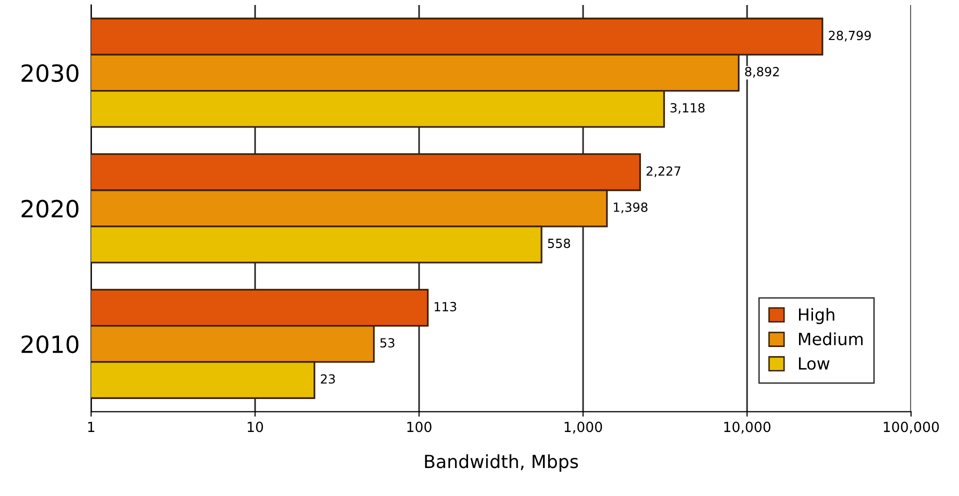  I want to click on y-tick-label: 2020, so click(50, 209).